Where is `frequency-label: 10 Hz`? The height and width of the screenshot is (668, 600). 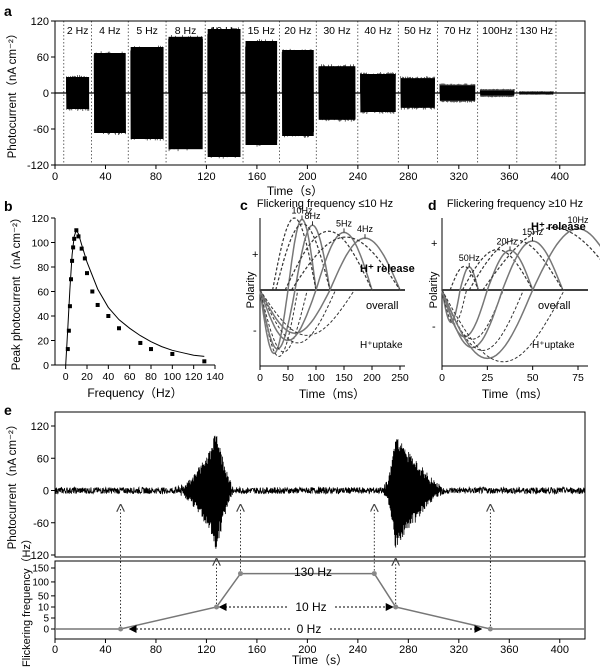
frequency-label: 10 Hz is located at coordinates (310, 607).